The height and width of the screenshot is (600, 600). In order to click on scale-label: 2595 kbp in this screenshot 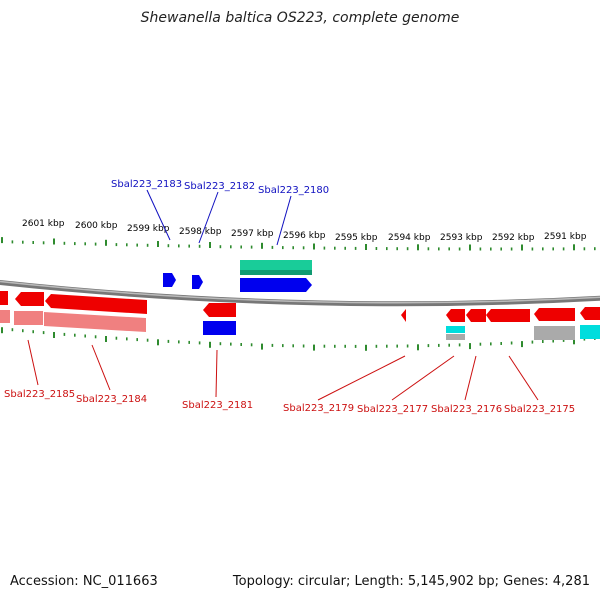, I will do `click(356, 238)`.